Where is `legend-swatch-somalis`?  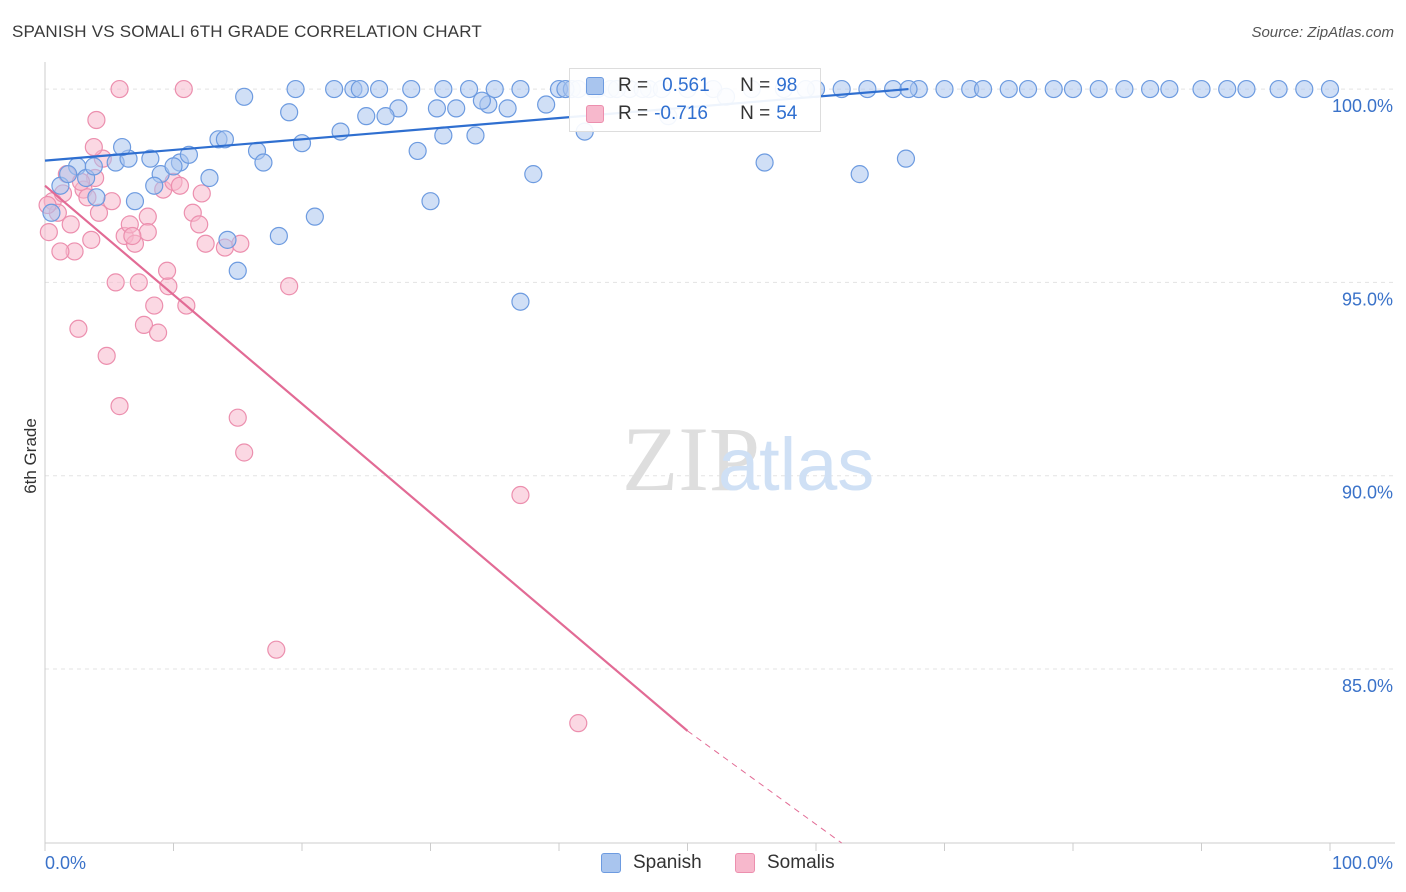 legend-swatch-somalis is located at coordinates (745, 863).